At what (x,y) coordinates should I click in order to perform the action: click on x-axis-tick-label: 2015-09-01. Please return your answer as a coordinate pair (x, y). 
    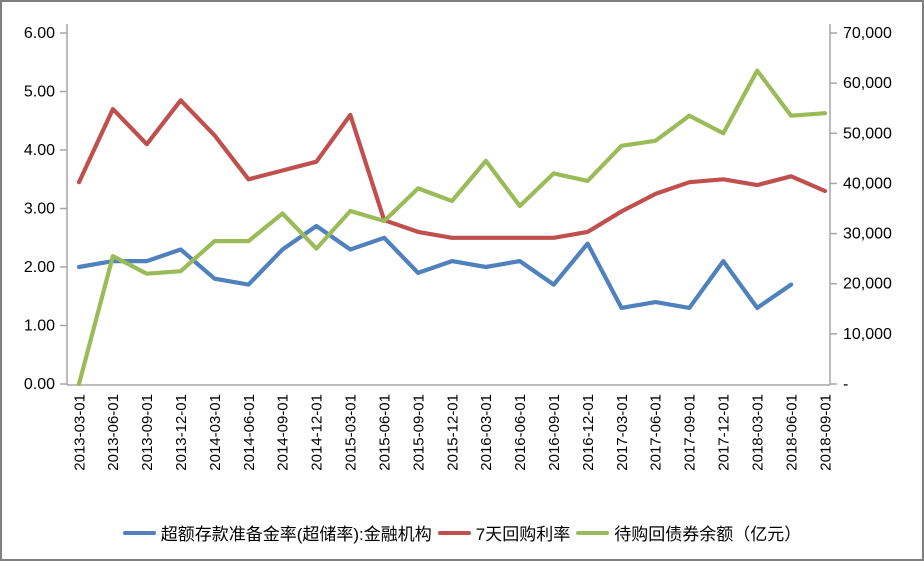
    Looking at the image, I should click on (418, 432).